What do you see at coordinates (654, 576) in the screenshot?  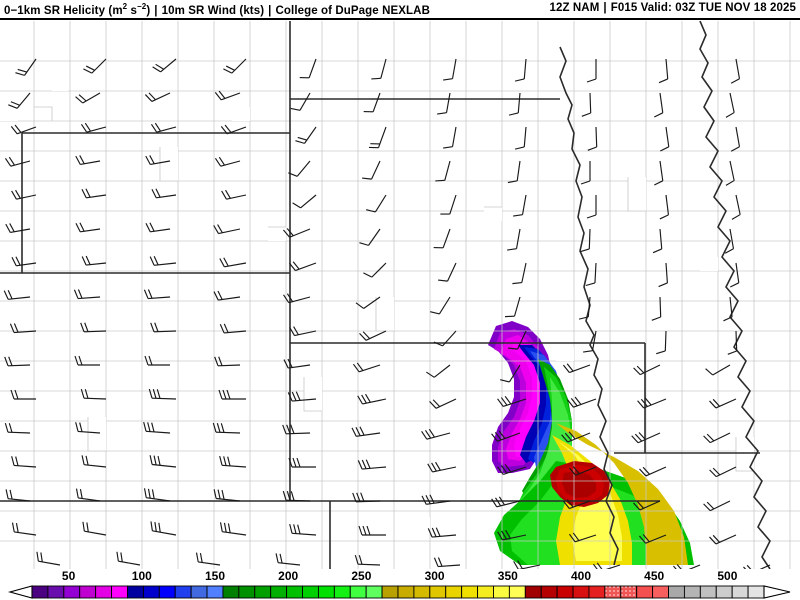 I see `colorbar-tick-label: 450` at bounding box center [654, 576].